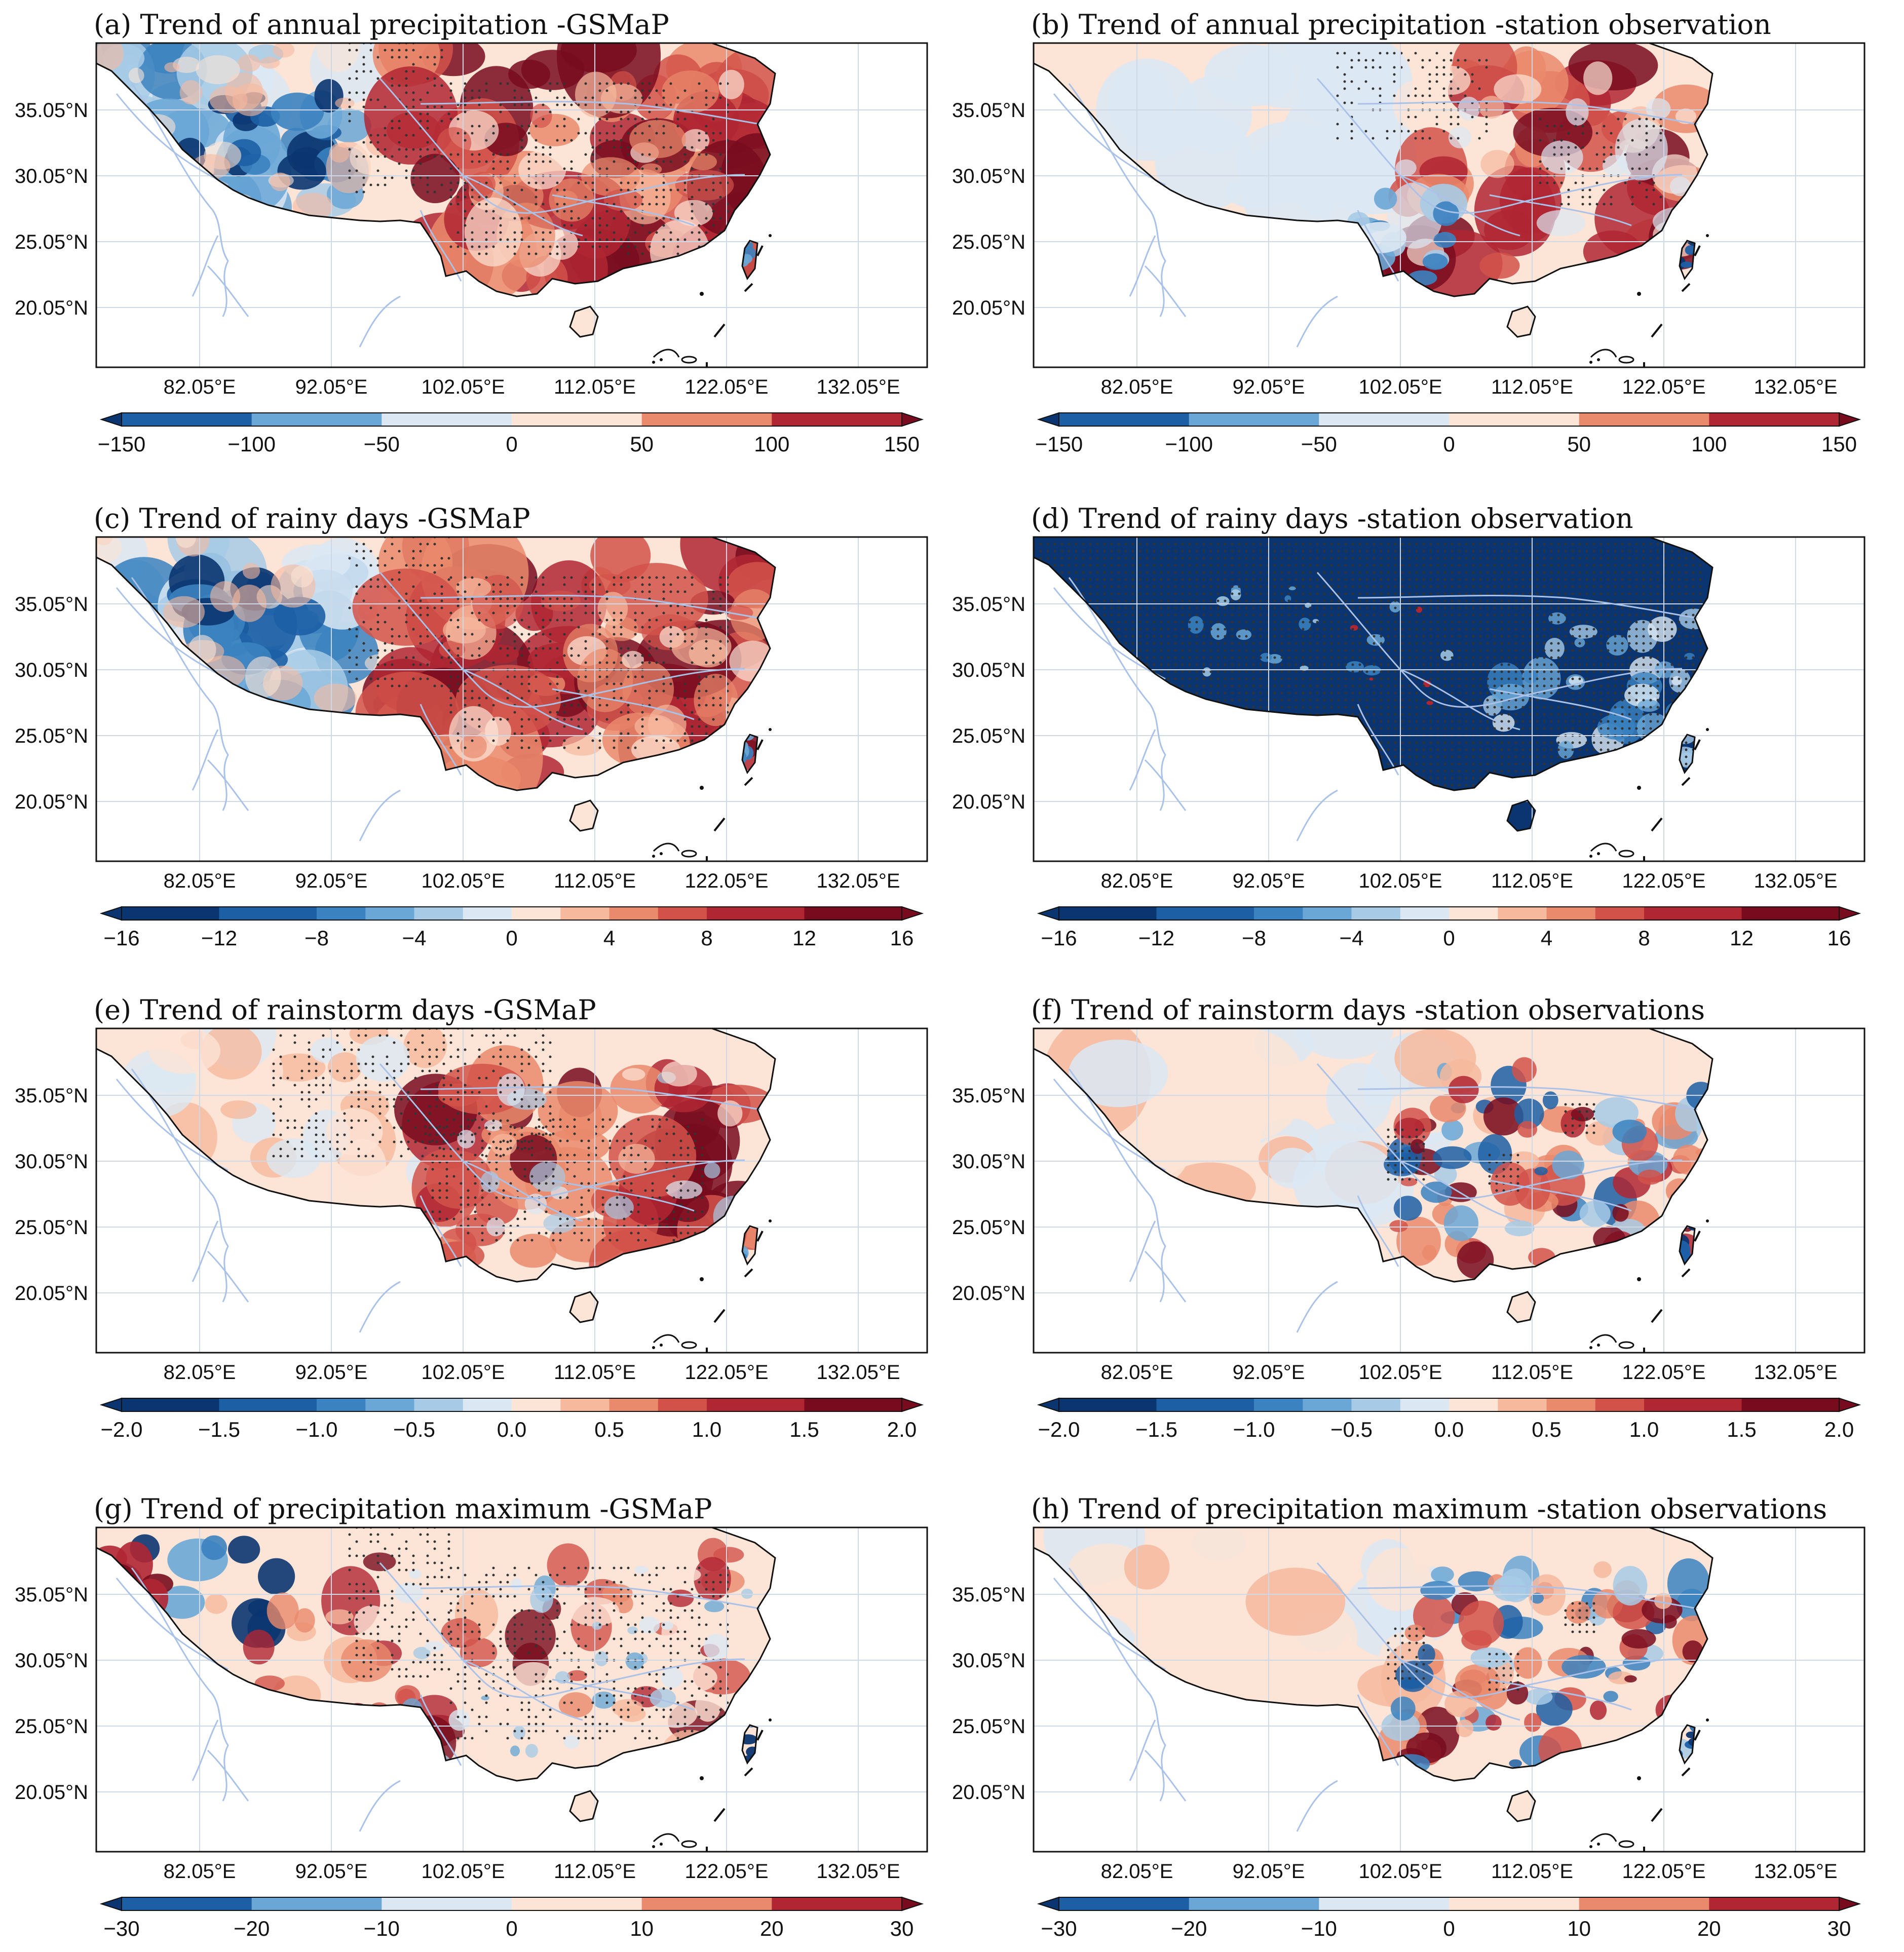  I want to click on panel-title: (e) Trend of rainstorm days -GSMaP, so click(345, 1010).